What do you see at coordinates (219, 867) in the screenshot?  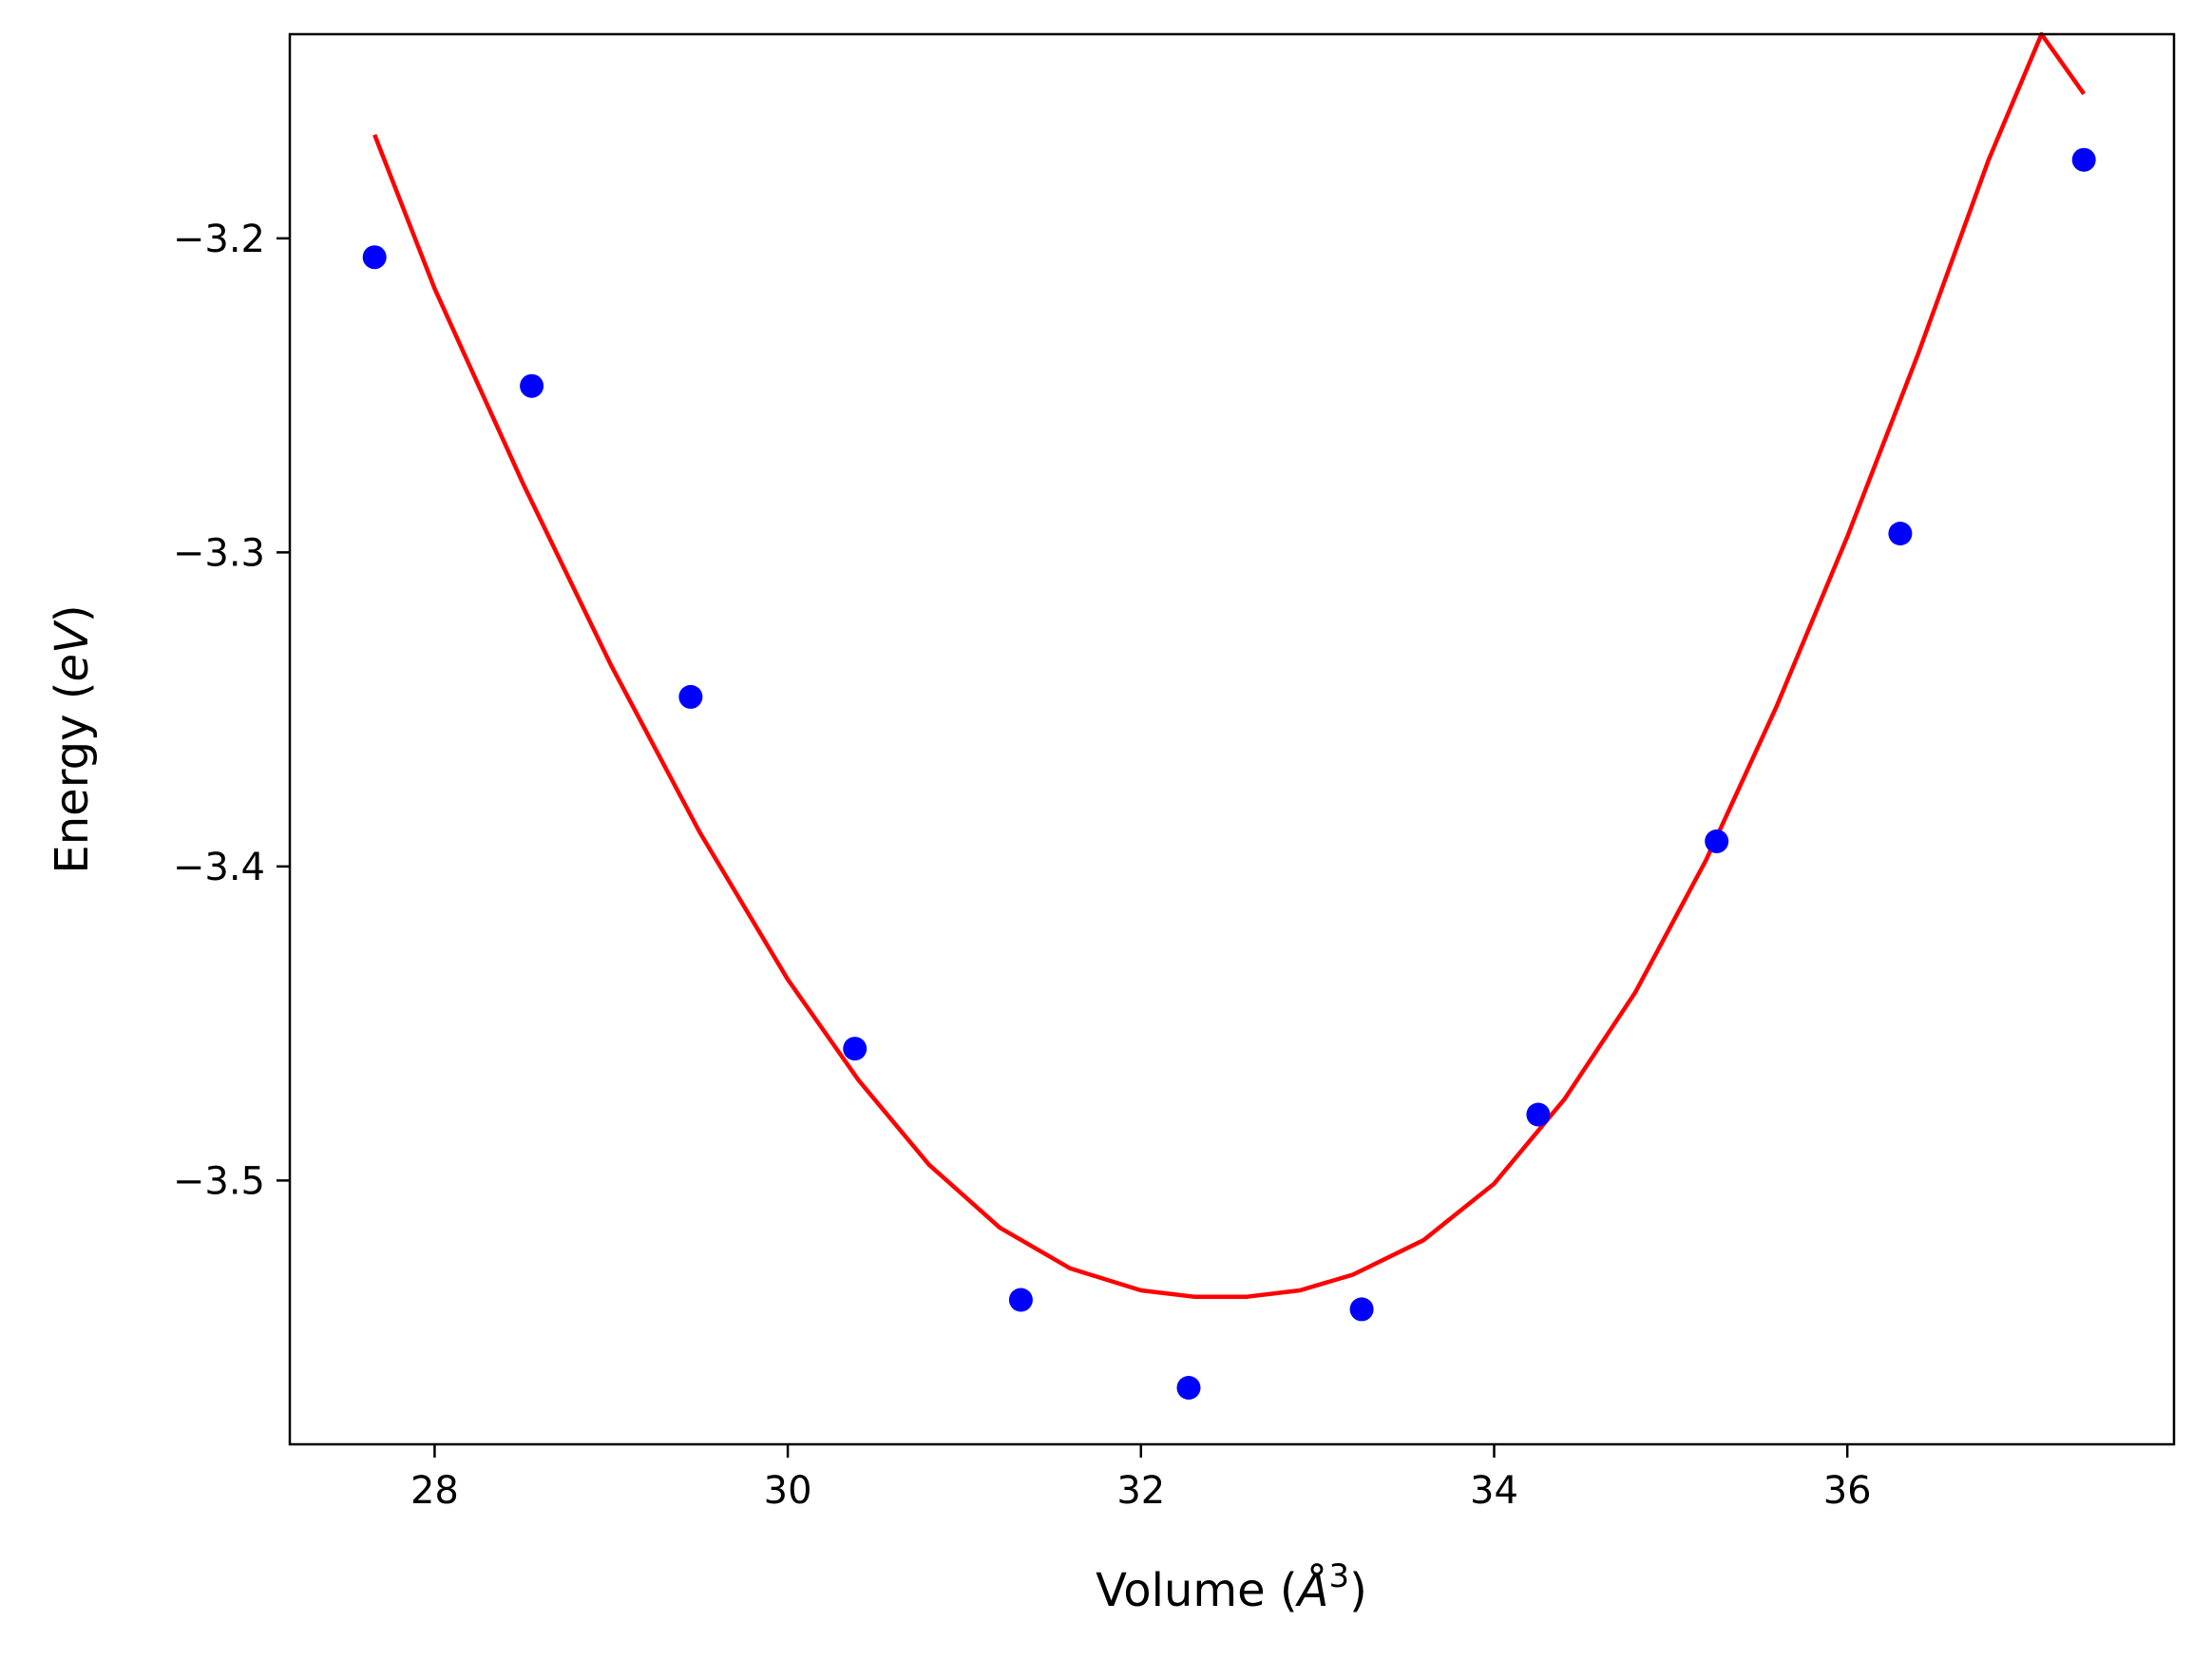 I see `y-tick-label: −3.4` at bounding box center [219, 867].